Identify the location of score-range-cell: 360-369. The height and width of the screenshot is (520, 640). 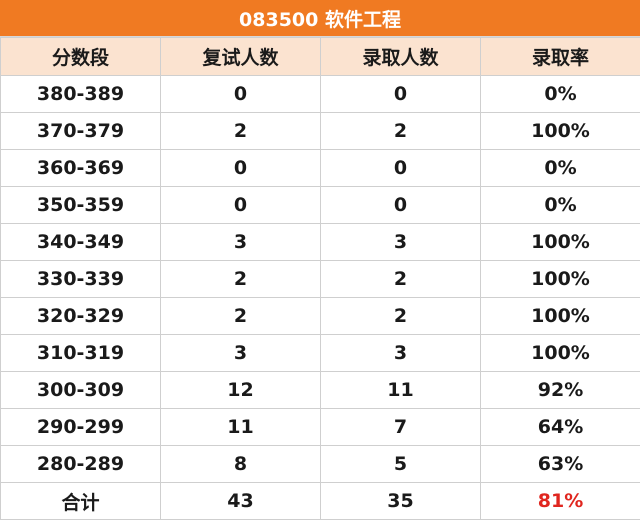
(80, 168).